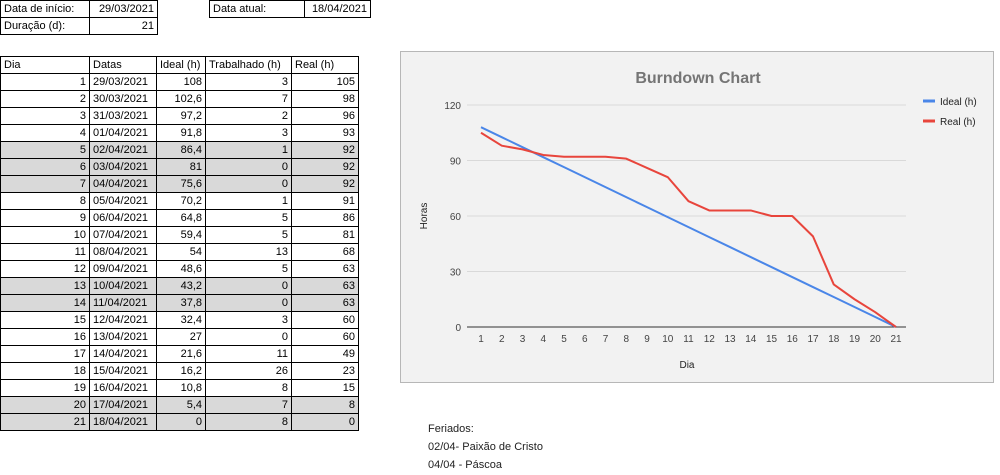  I want to click on cell-ideal: 43,2, so click(181, 286).